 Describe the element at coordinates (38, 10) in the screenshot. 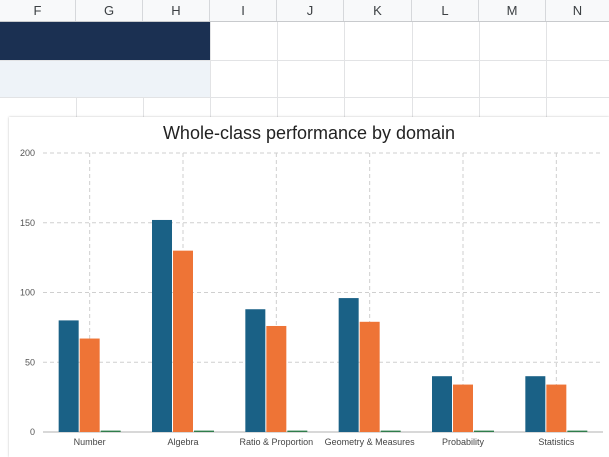

I see `column-header-f: F` at that location.